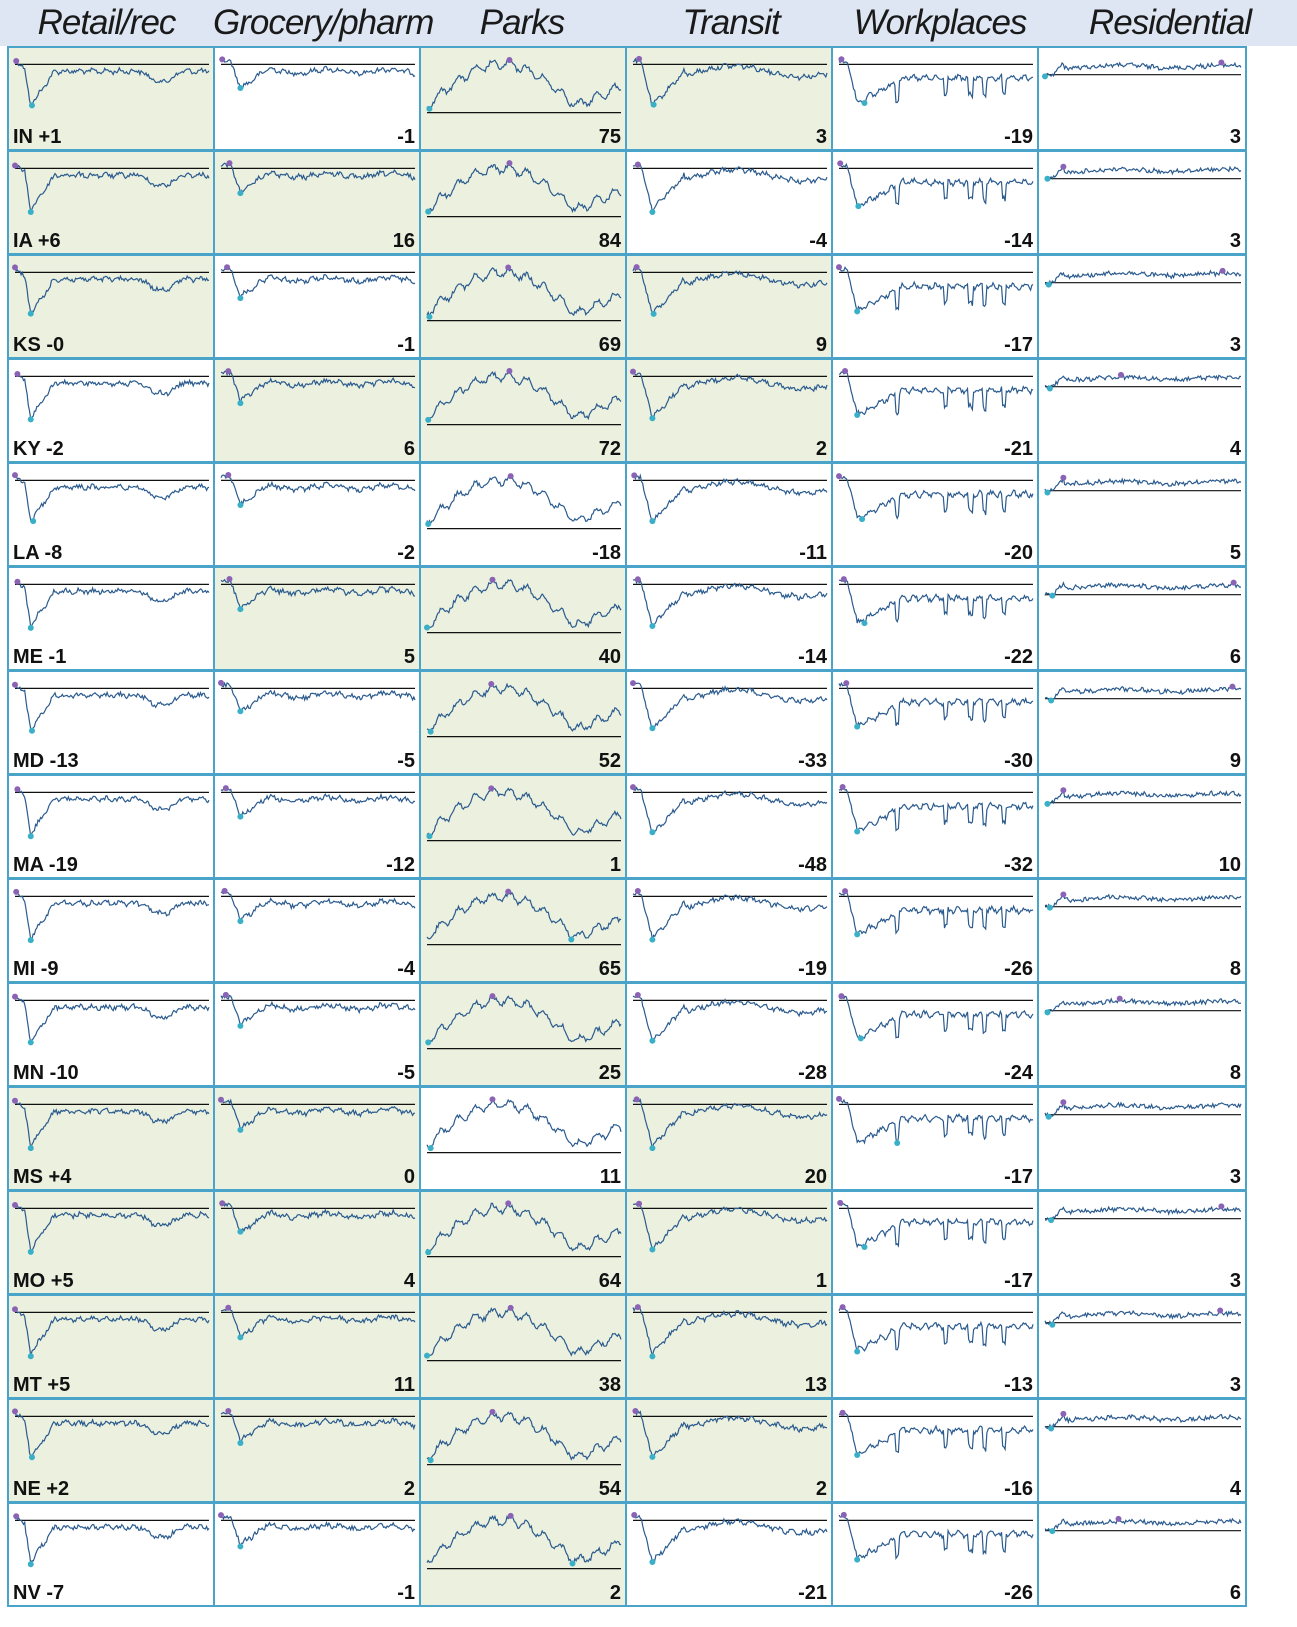 The width and height of the screenshot is (1297, 1627). I want to click on sparkline-cell: 6, so click(317, 410).